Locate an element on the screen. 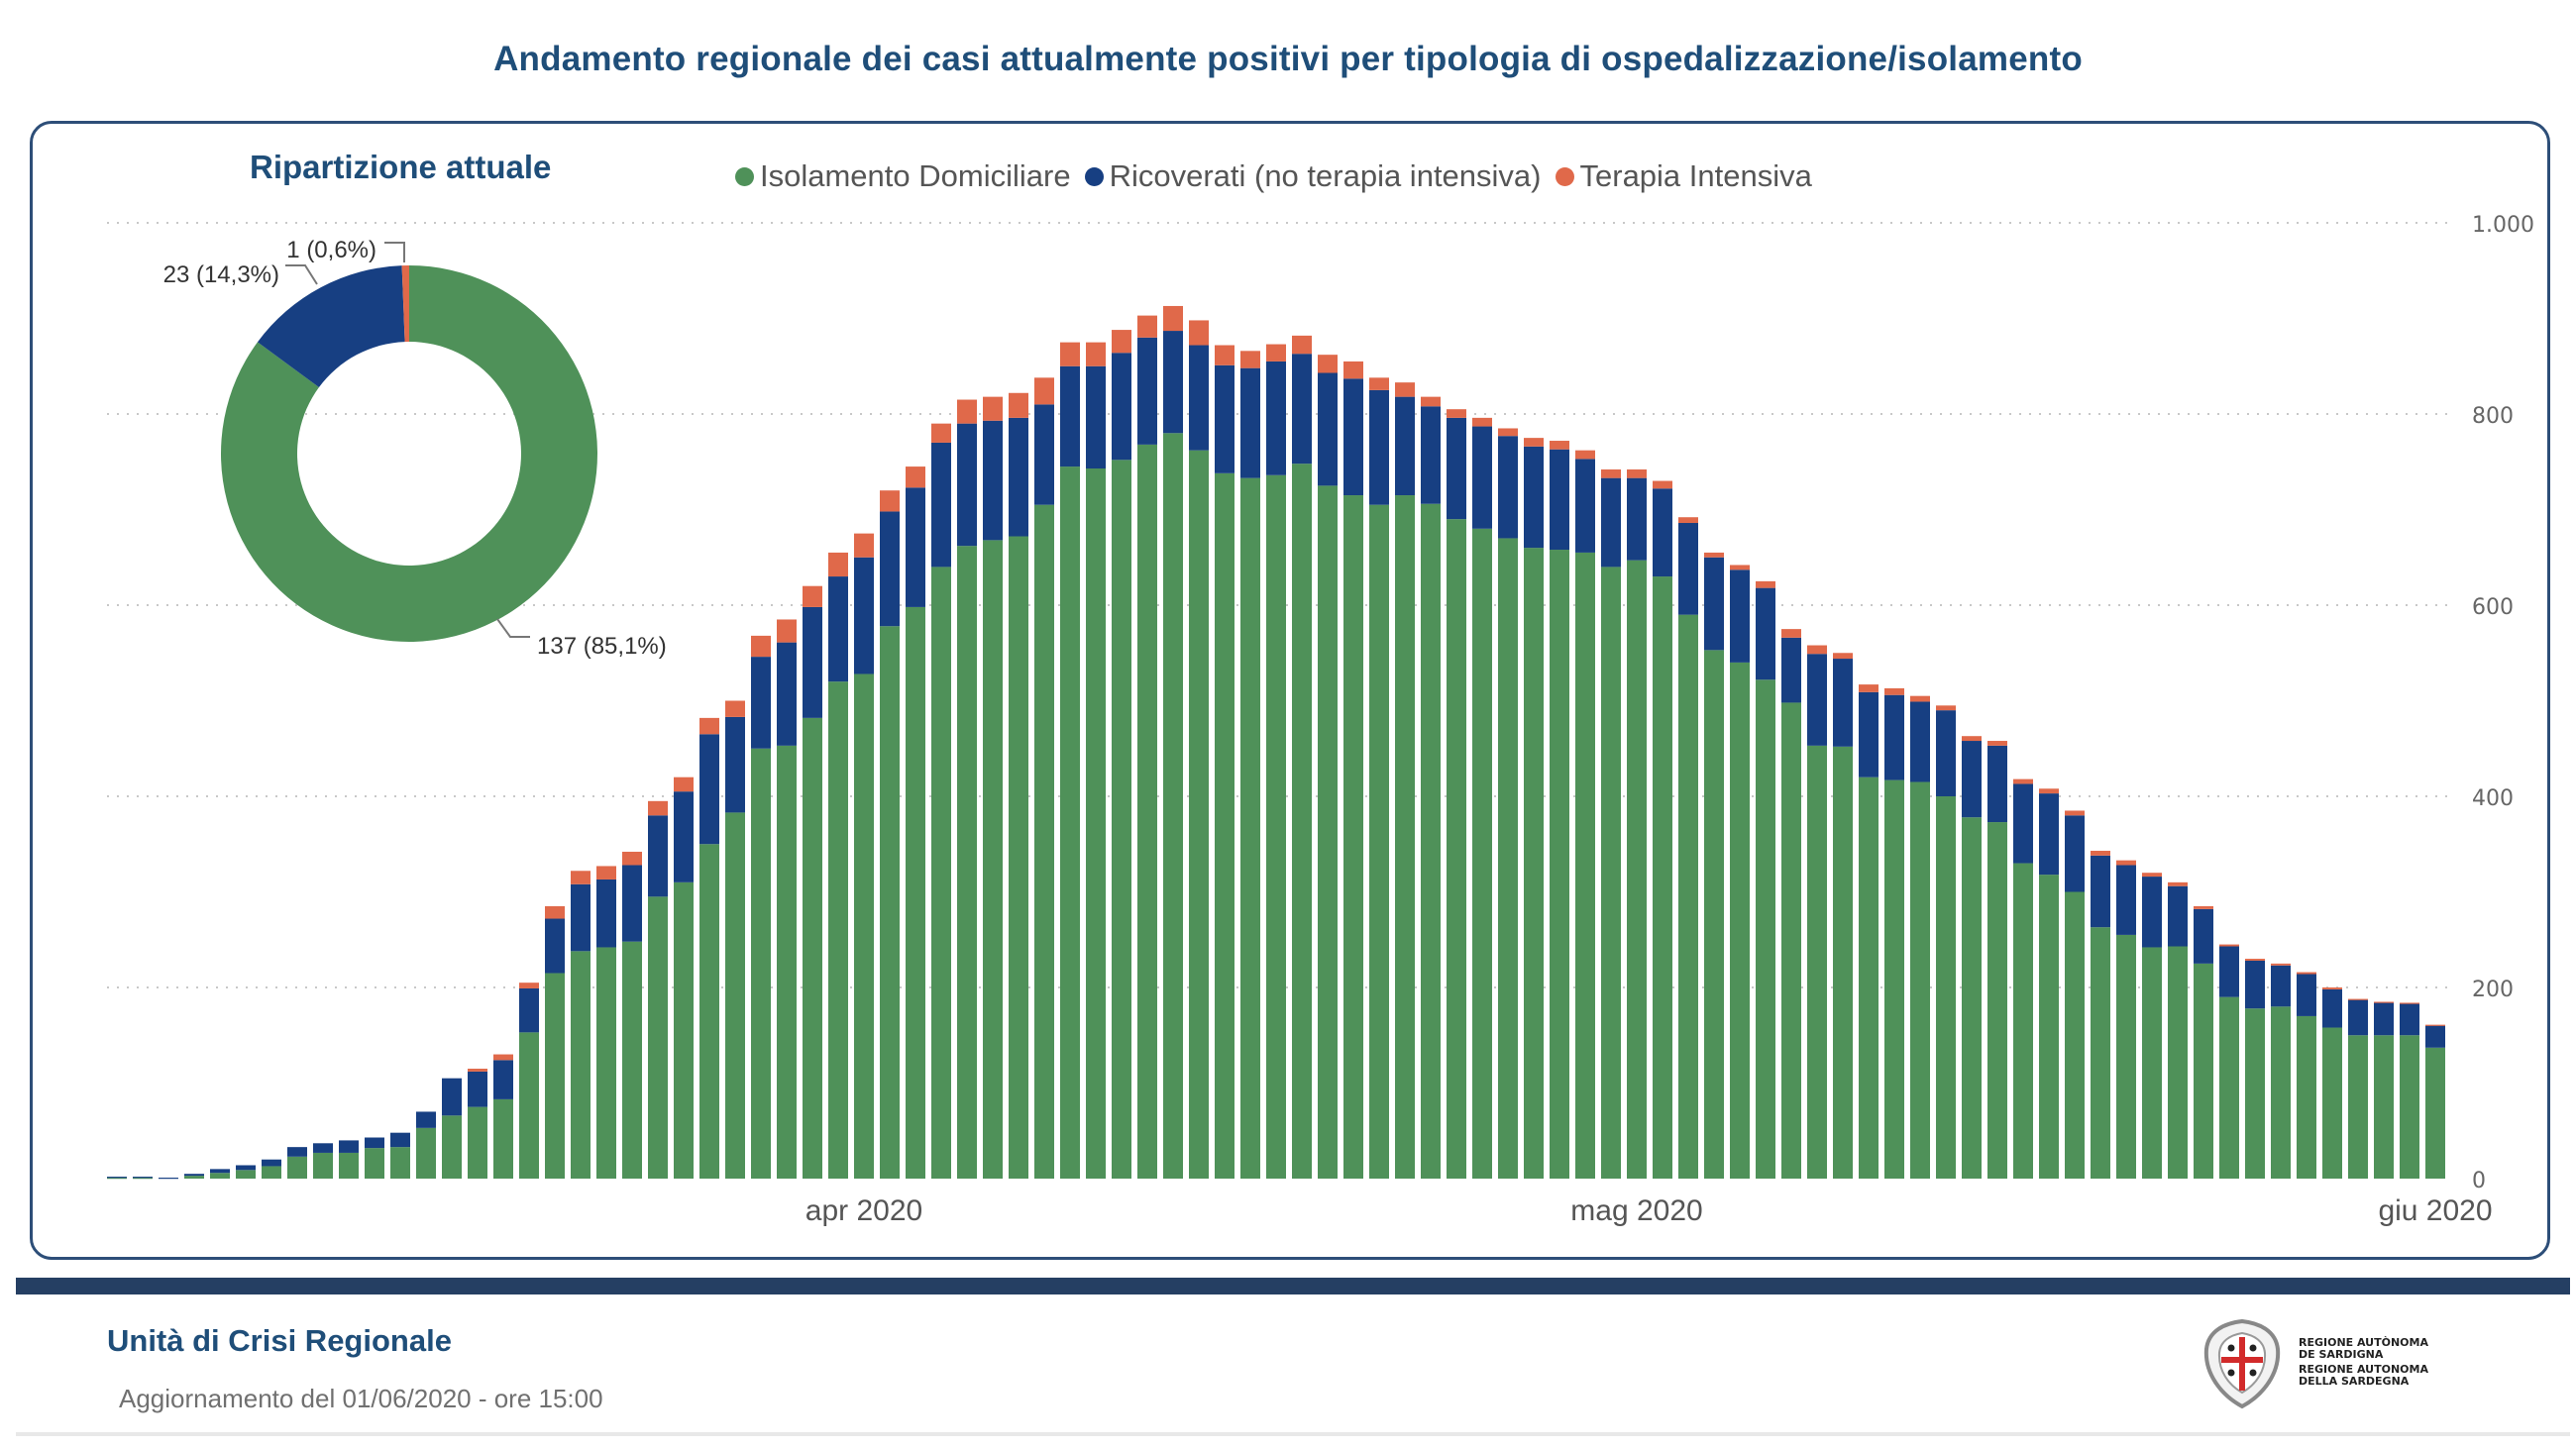  legend-dot-icon is located at coordinates (744, 176).